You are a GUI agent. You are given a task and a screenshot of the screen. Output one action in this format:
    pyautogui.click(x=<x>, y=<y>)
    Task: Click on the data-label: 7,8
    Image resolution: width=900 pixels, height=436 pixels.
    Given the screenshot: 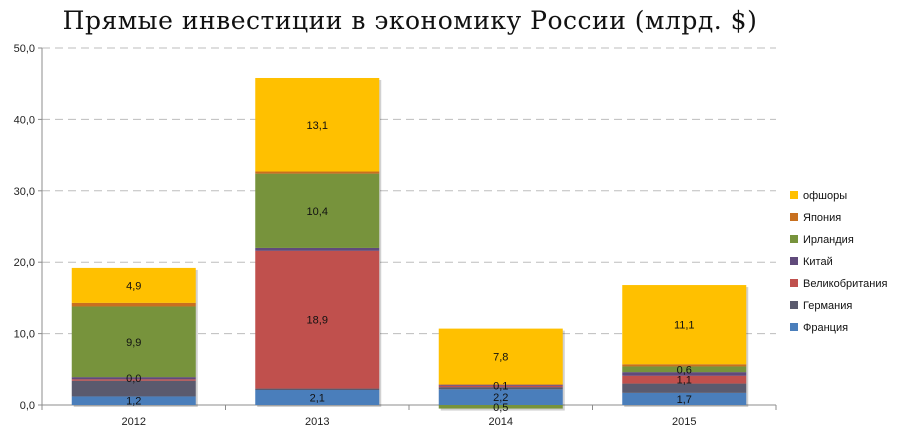 What is the action you would take?
    pyautogui.click(x=500, y=357)
    